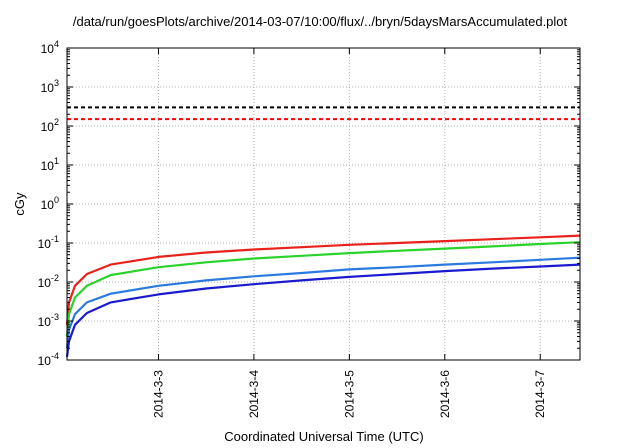 This screenshot has width=640, height=448. Describe the element at coordinates (158, 394) in the screenshot. I see `x-tick-label: 2014-3-3` at that location.